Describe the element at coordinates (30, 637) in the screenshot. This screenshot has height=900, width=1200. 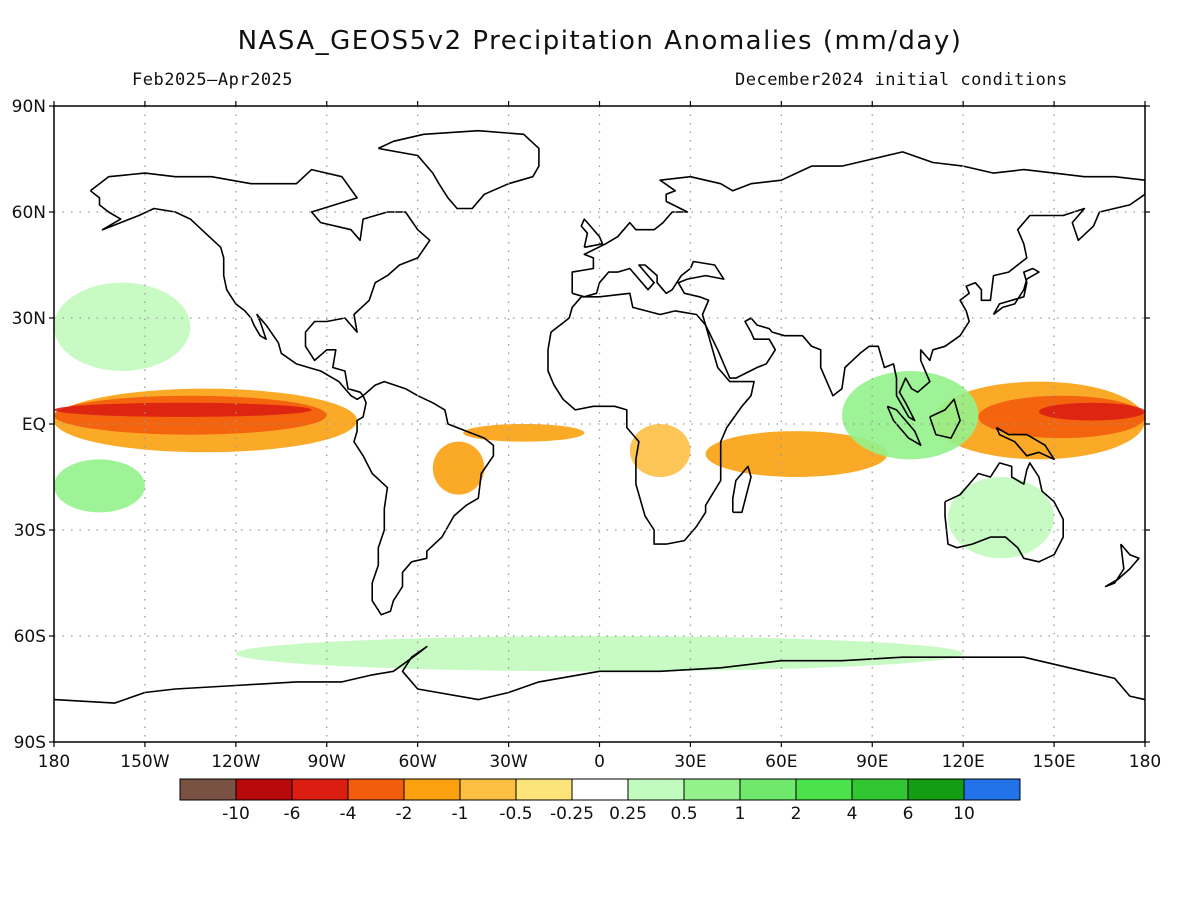
I see `lat-label: 60S` at that location.